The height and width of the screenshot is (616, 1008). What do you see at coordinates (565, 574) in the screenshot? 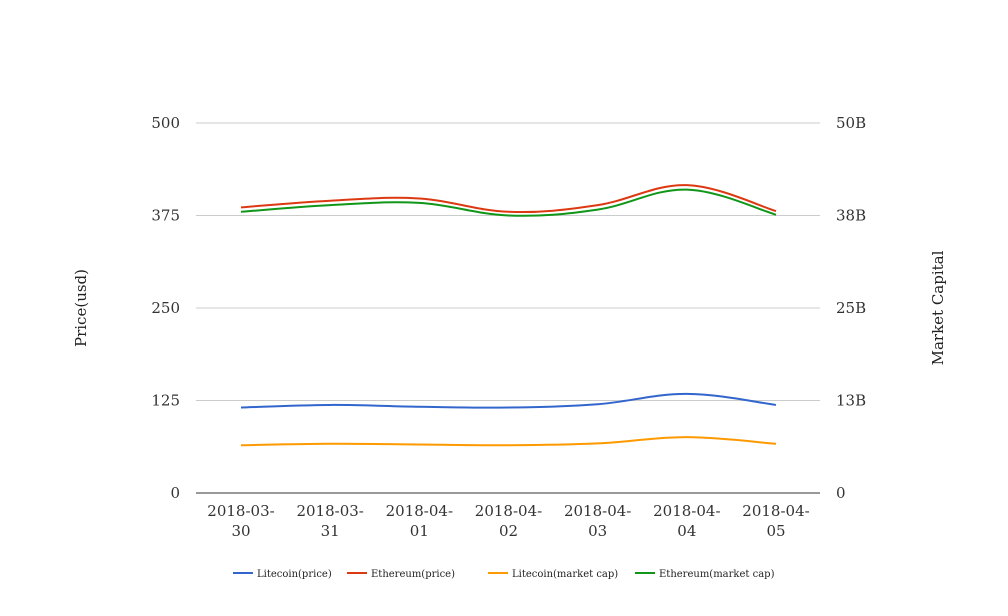
I see `legend-label: Litecoin(market cap)` at bounding box center [565, 574].